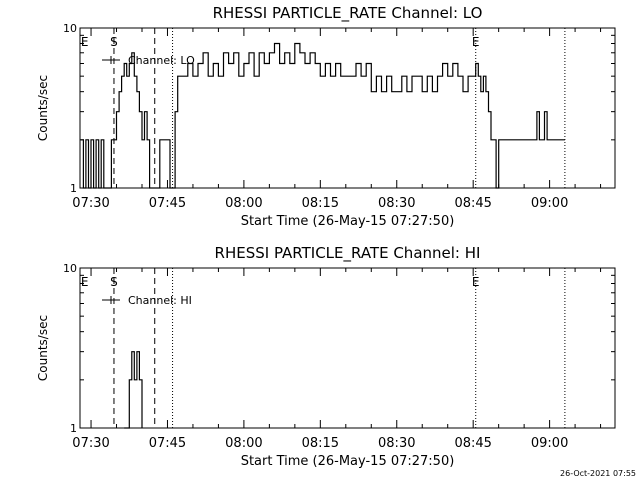 The width and height of the screenshot is (640, 480). I want to click on chart-title: RHESSI PARTICLE_RATE Channel: HI, so click(348, 253).